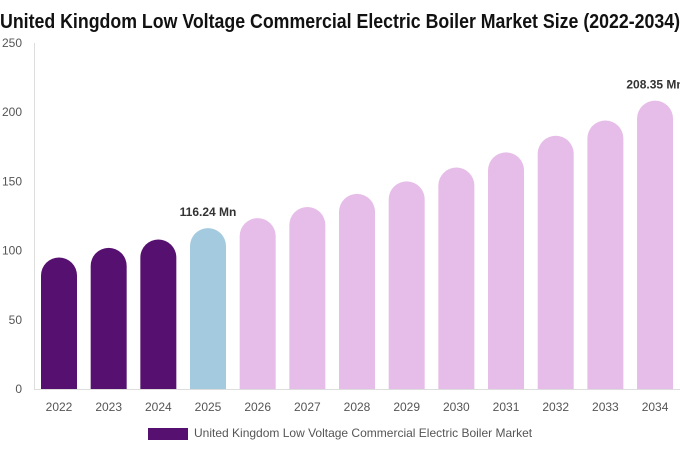 The image size is (680, 450). I want to click on x-tick-label: 2030, so click(456, 407).